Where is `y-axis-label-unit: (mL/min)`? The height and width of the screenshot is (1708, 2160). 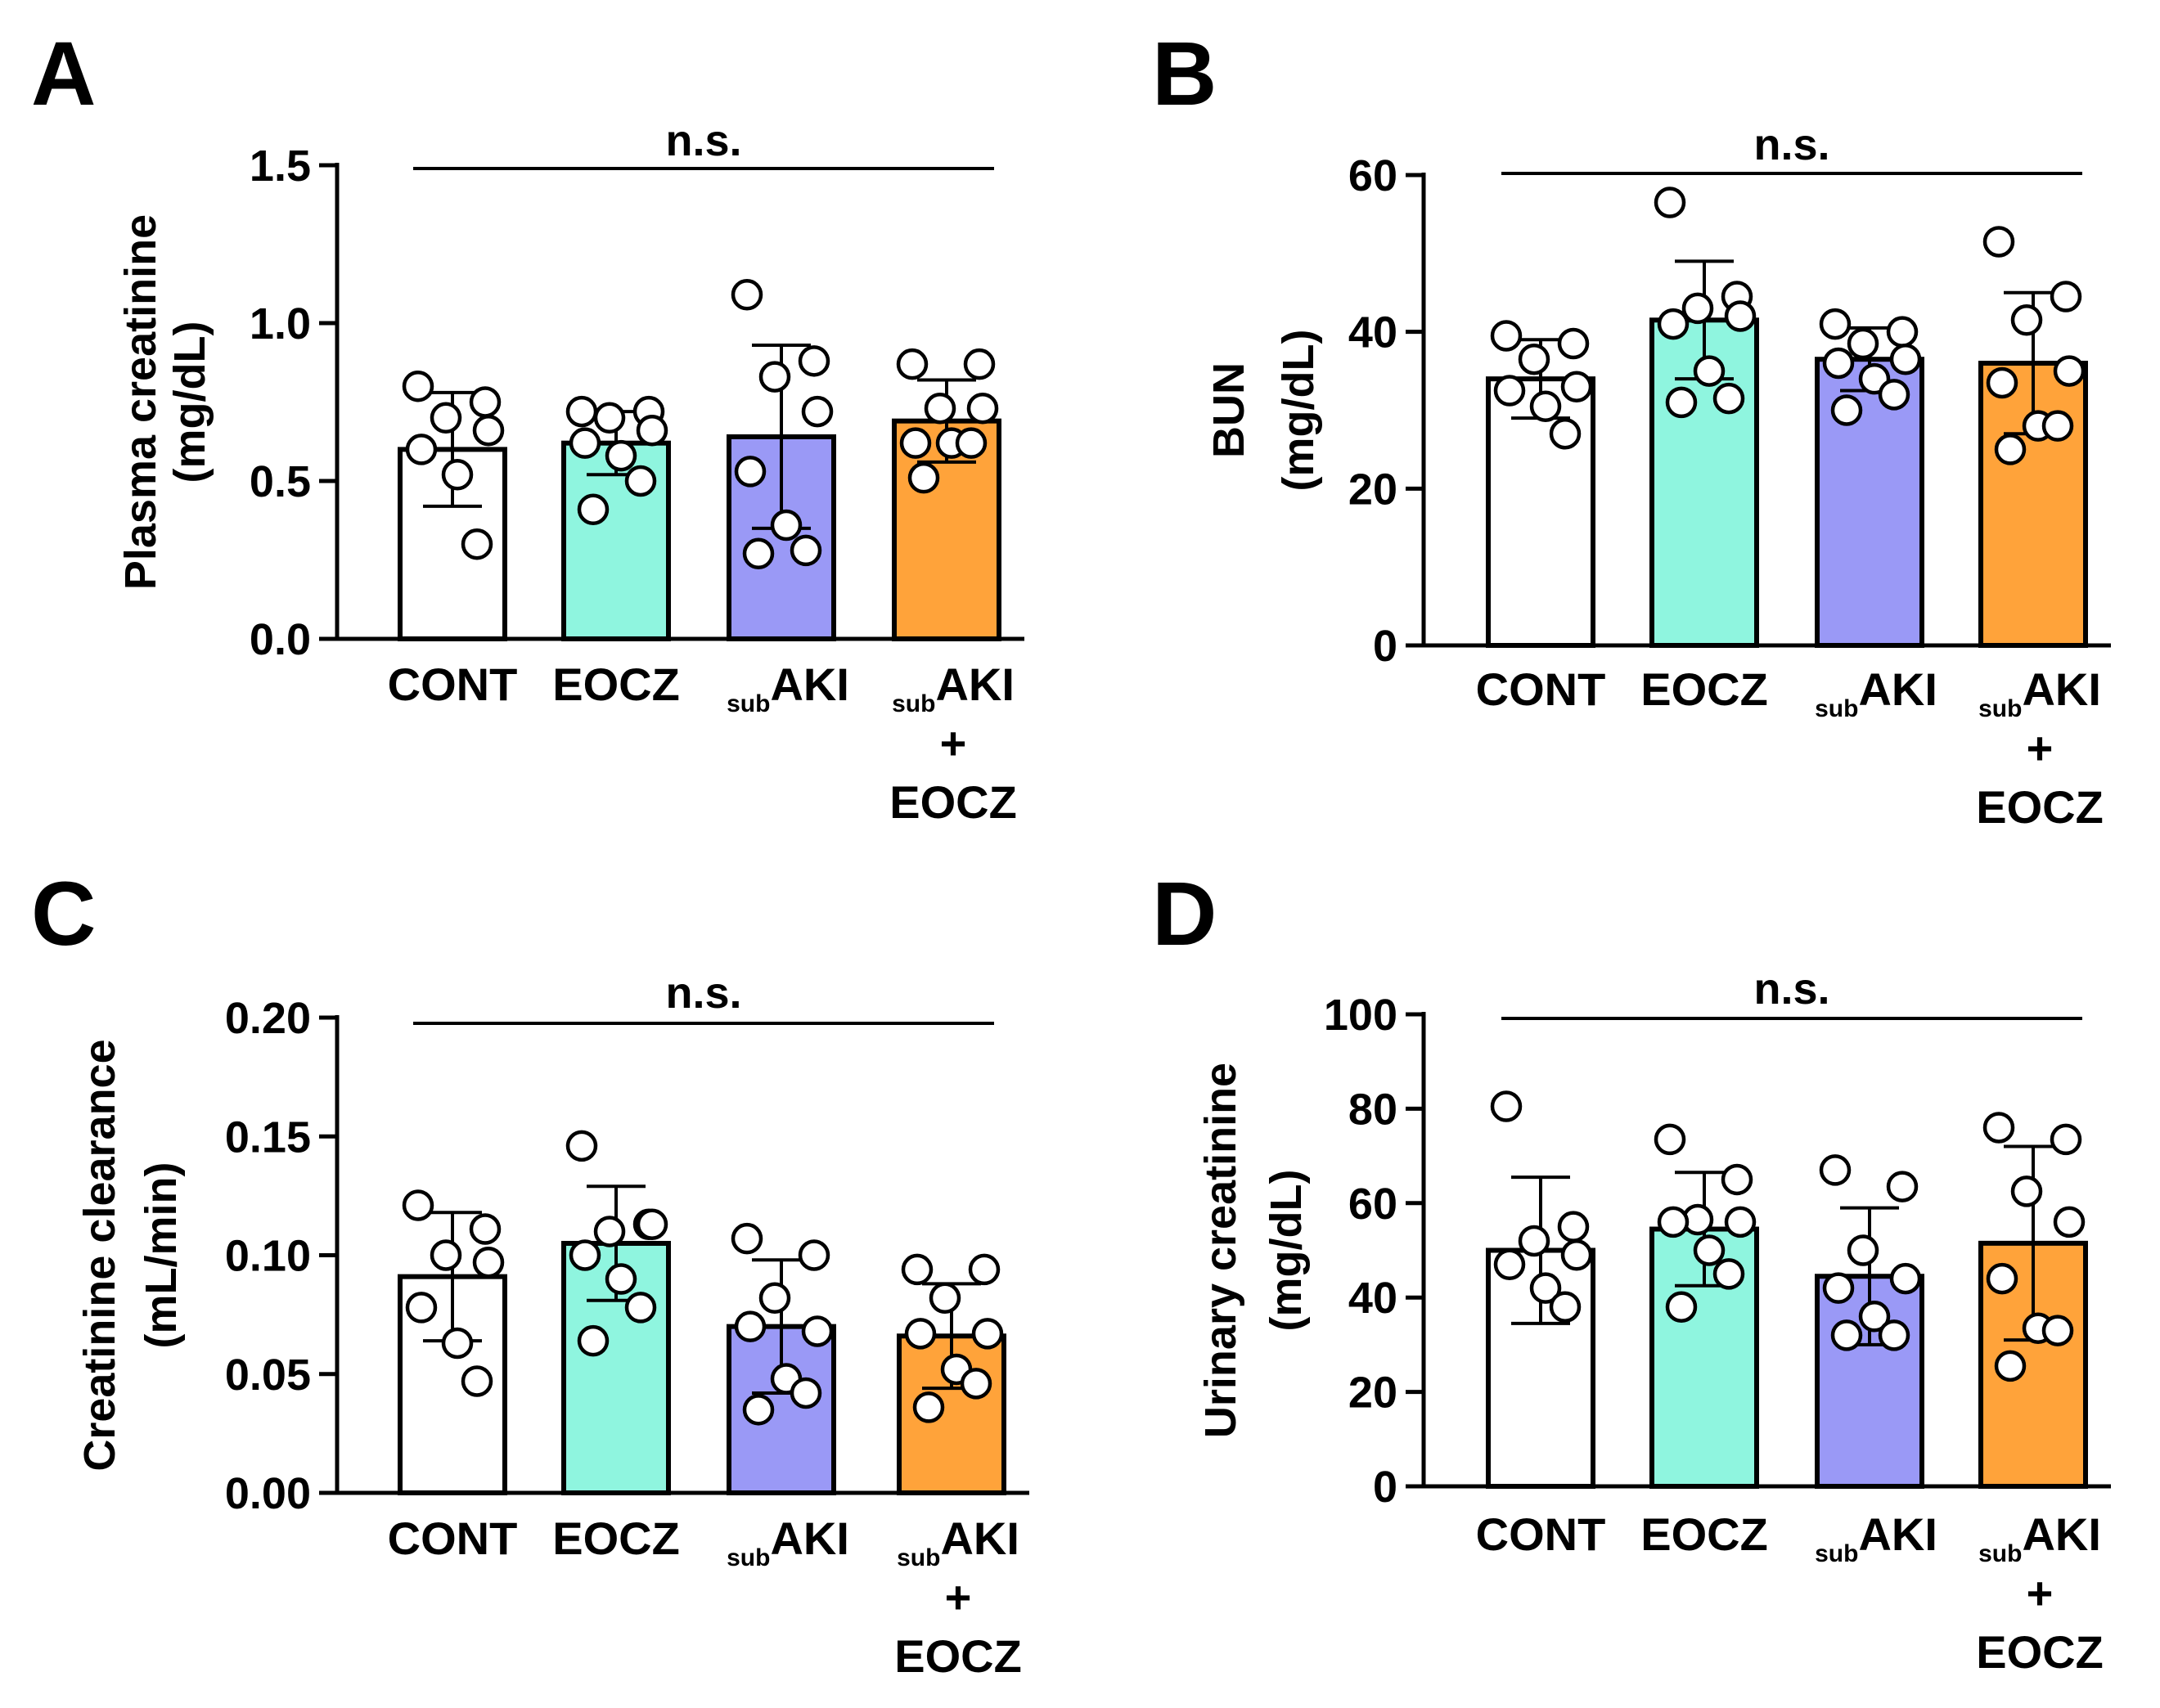
y-axis-label-unit: (mL/min) is located at coordinates (162, 1256).